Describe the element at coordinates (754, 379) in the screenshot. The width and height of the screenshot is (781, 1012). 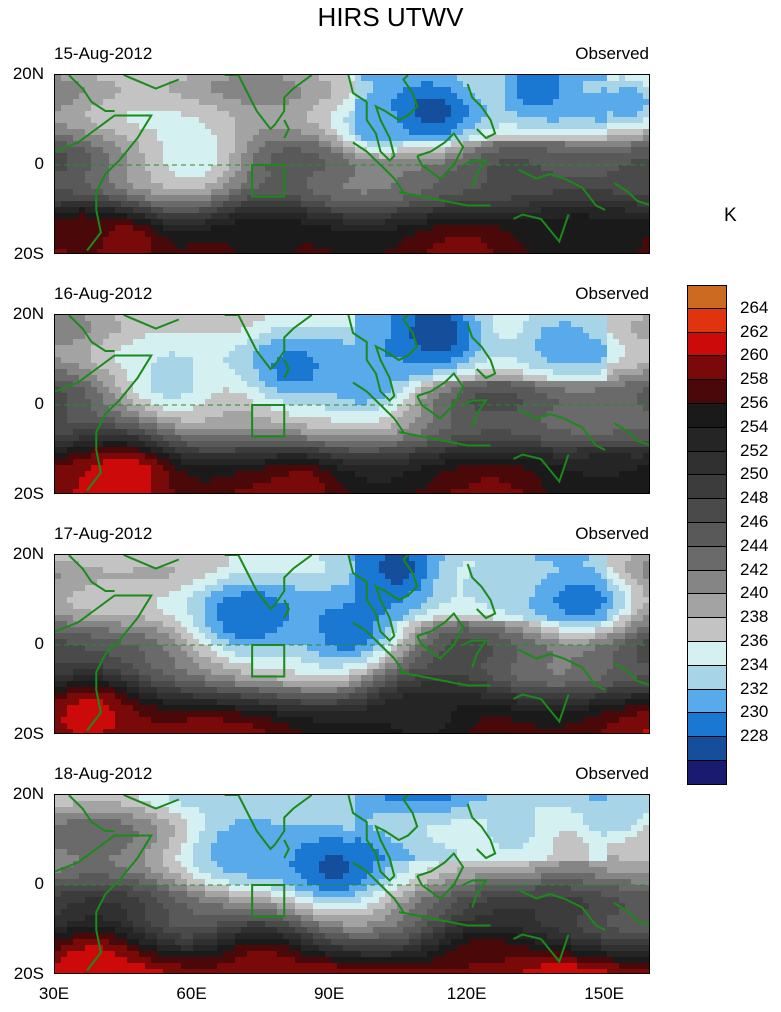
I see `colorbar-label: 258` at that location.